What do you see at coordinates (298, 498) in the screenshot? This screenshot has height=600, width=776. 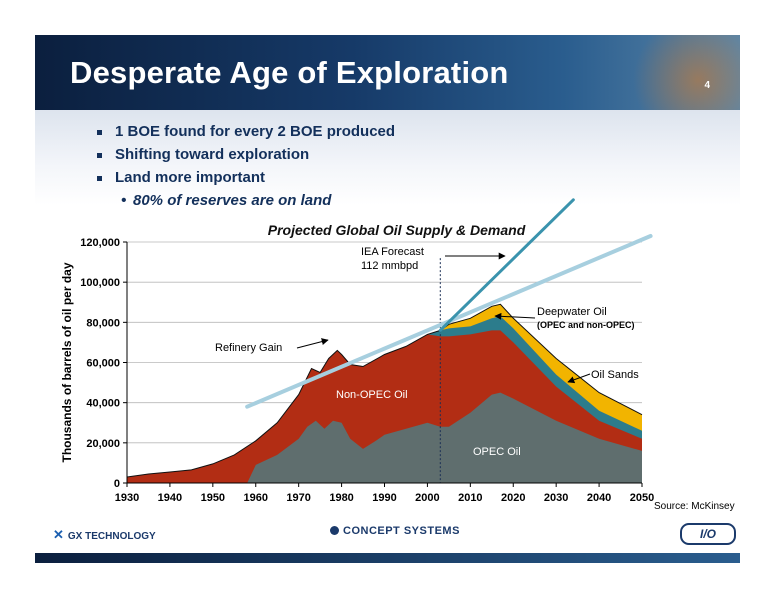 I see `x-tick-label: 1970` at bounding box center [298, 498].